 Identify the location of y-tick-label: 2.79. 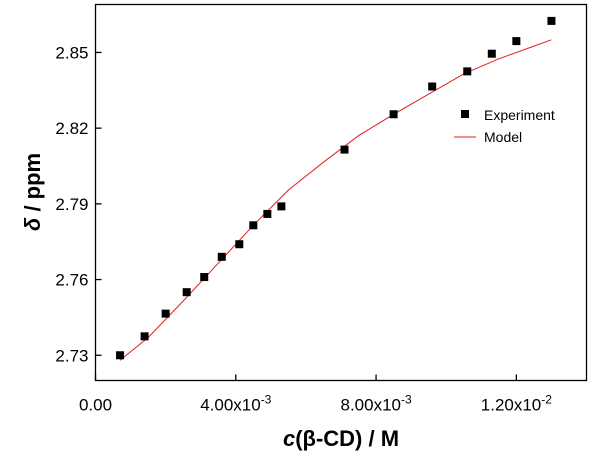
(71, 204).